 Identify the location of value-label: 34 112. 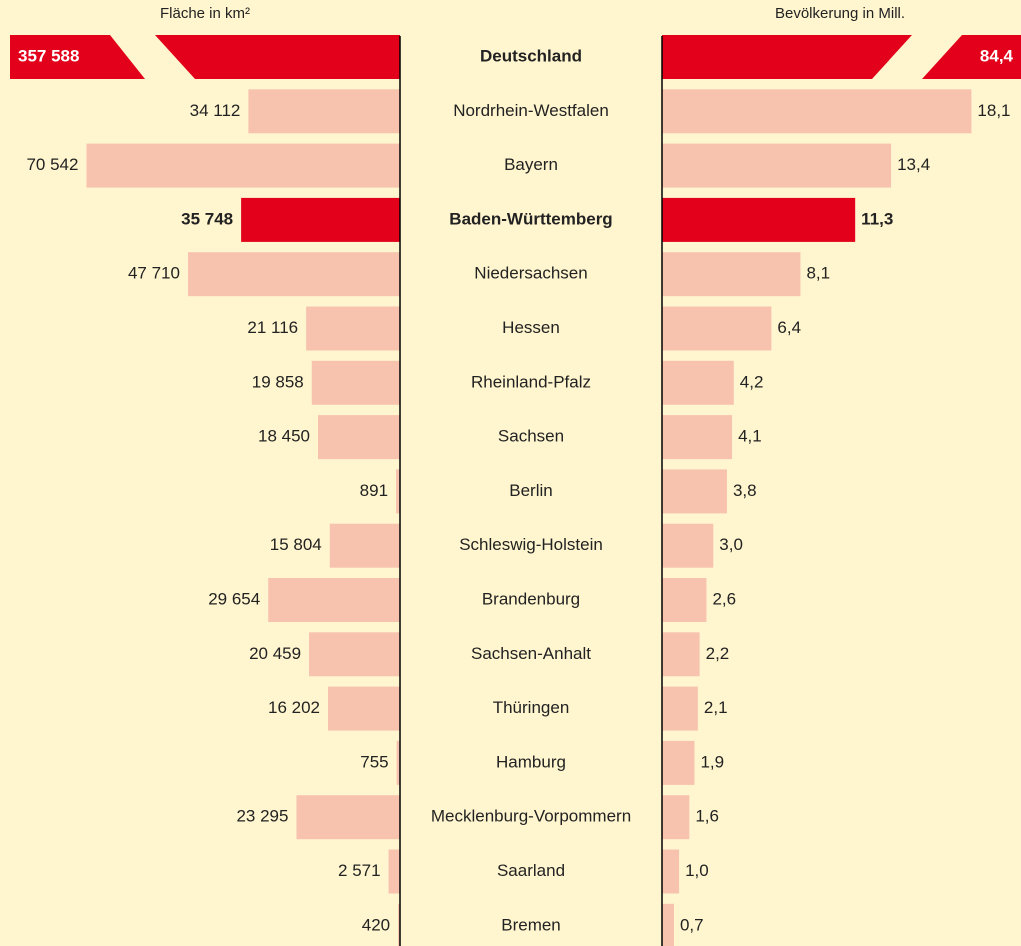
(215, 110).